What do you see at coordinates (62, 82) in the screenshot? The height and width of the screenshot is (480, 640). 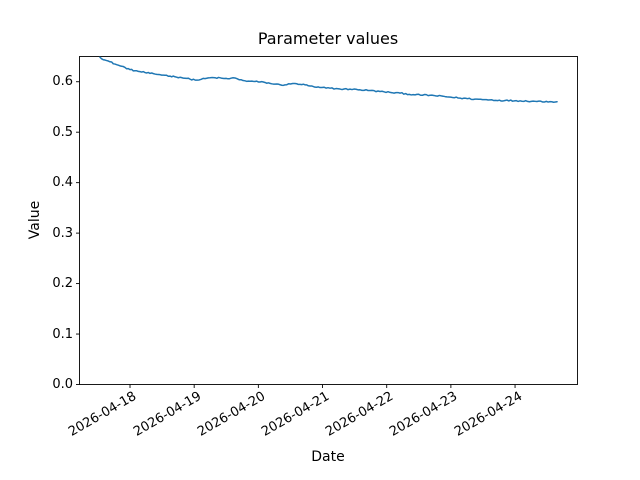 I see `y-tick-label: 0.6` at bounding box center [62, 82].